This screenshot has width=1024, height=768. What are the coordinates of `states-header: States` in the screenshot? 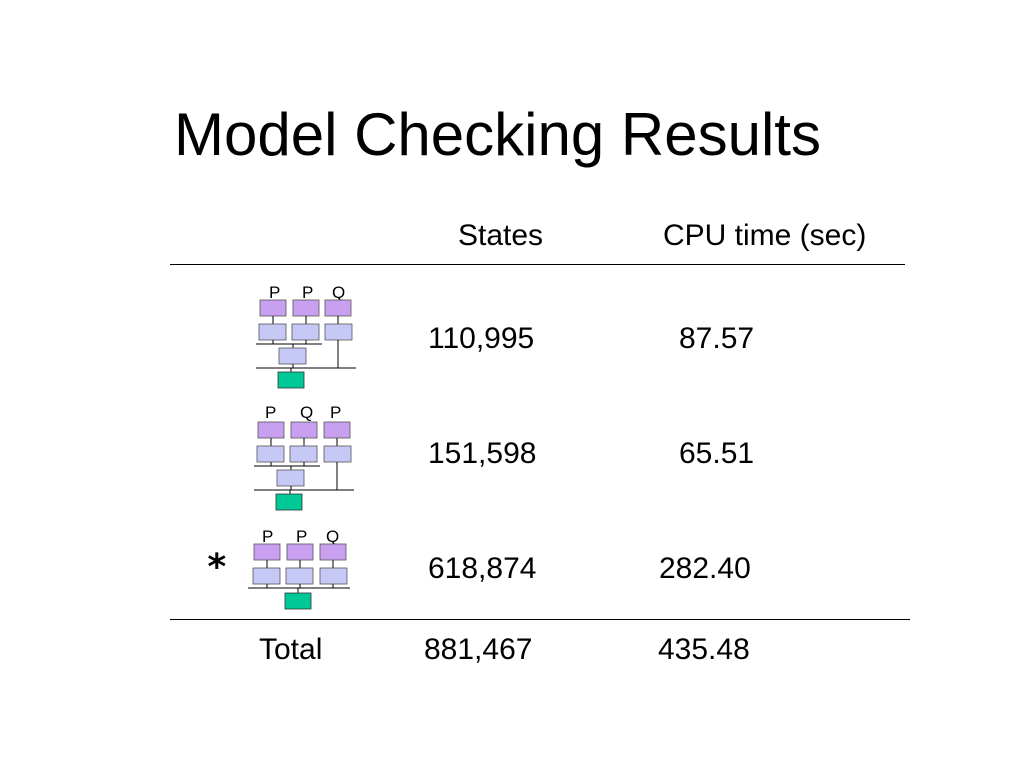 It's located at (501, 235).